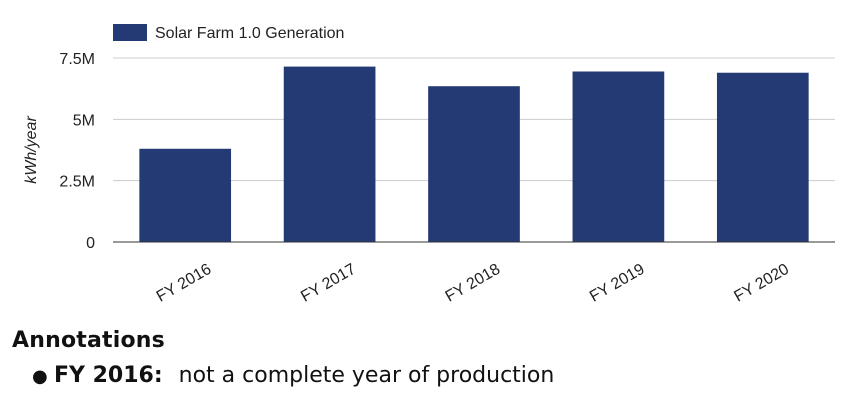  What do you see at coordinates (328, 283) in the screenshot?
I see `x-tick-label: FY 2017` at bounding box center [328, 283].